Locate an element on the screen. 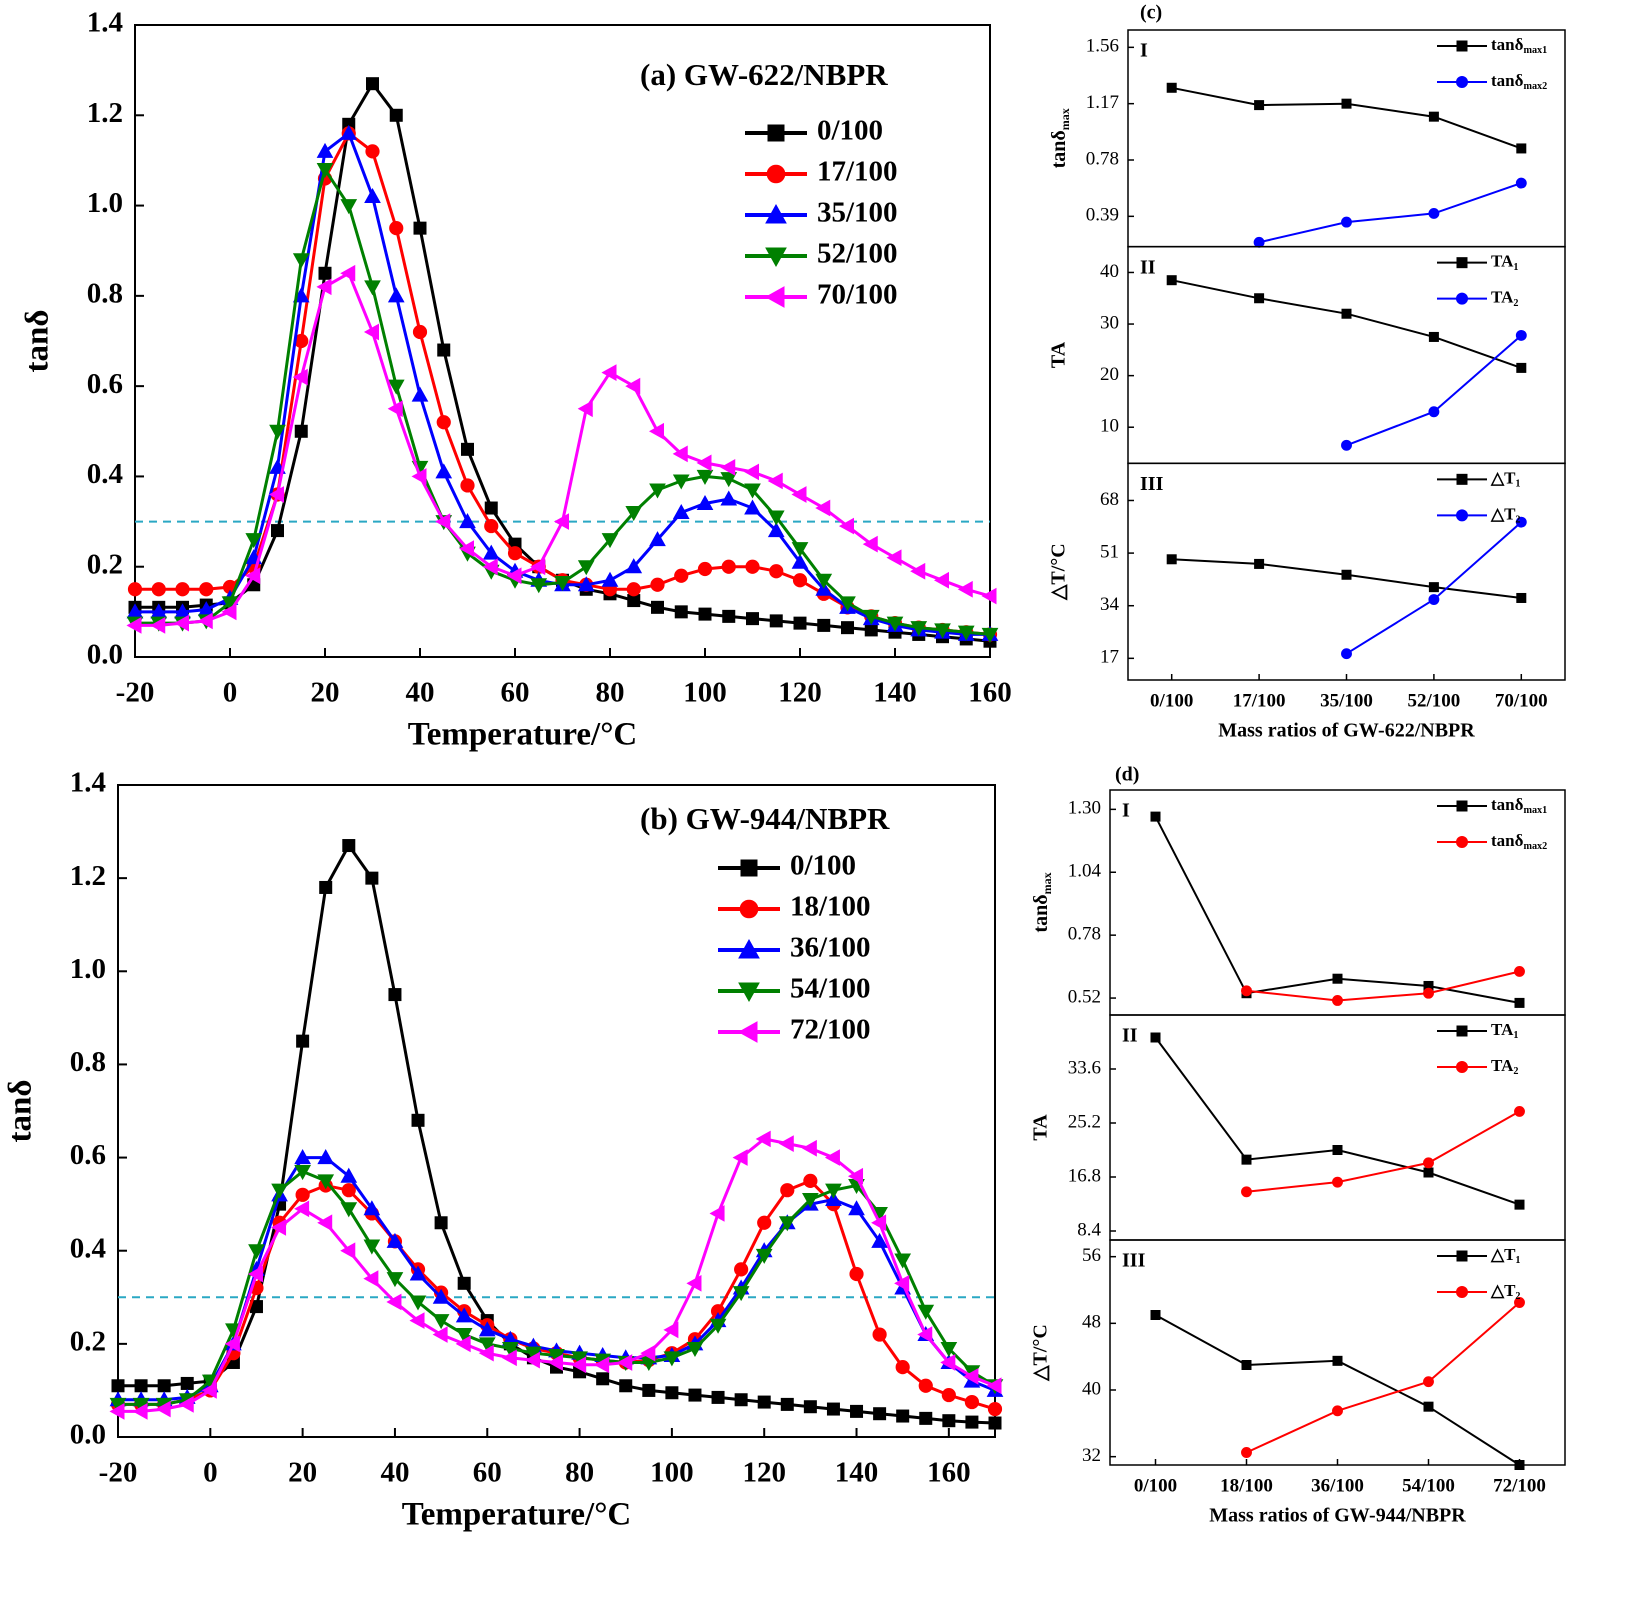 The width and height of the screenshot is (1650, 1621). x-tick-label: 160 is located at coordinates (949, 1473).